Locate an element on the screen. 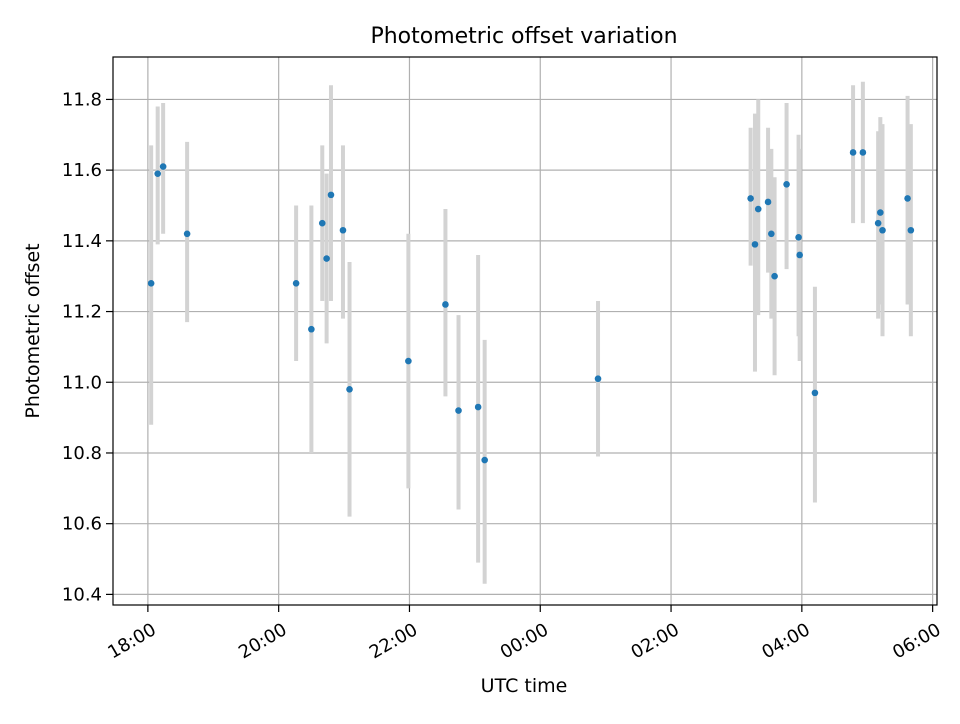 The height and width of the screenshot is (724, 960). y-tick-label: 10.4 is located at coordinates (82, 594).